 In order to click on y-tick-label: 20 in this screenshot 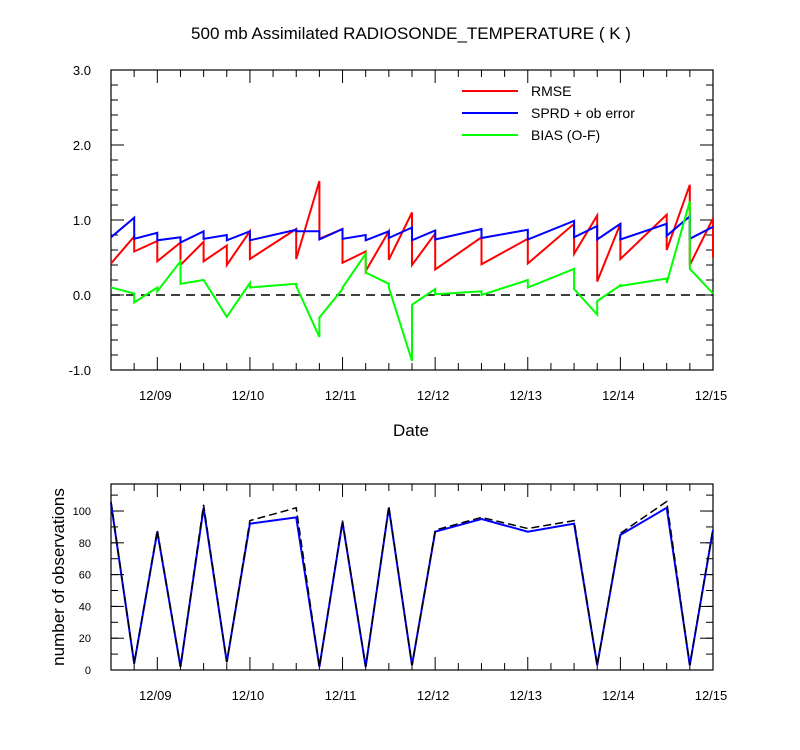, I will do `click(85, 639)`.